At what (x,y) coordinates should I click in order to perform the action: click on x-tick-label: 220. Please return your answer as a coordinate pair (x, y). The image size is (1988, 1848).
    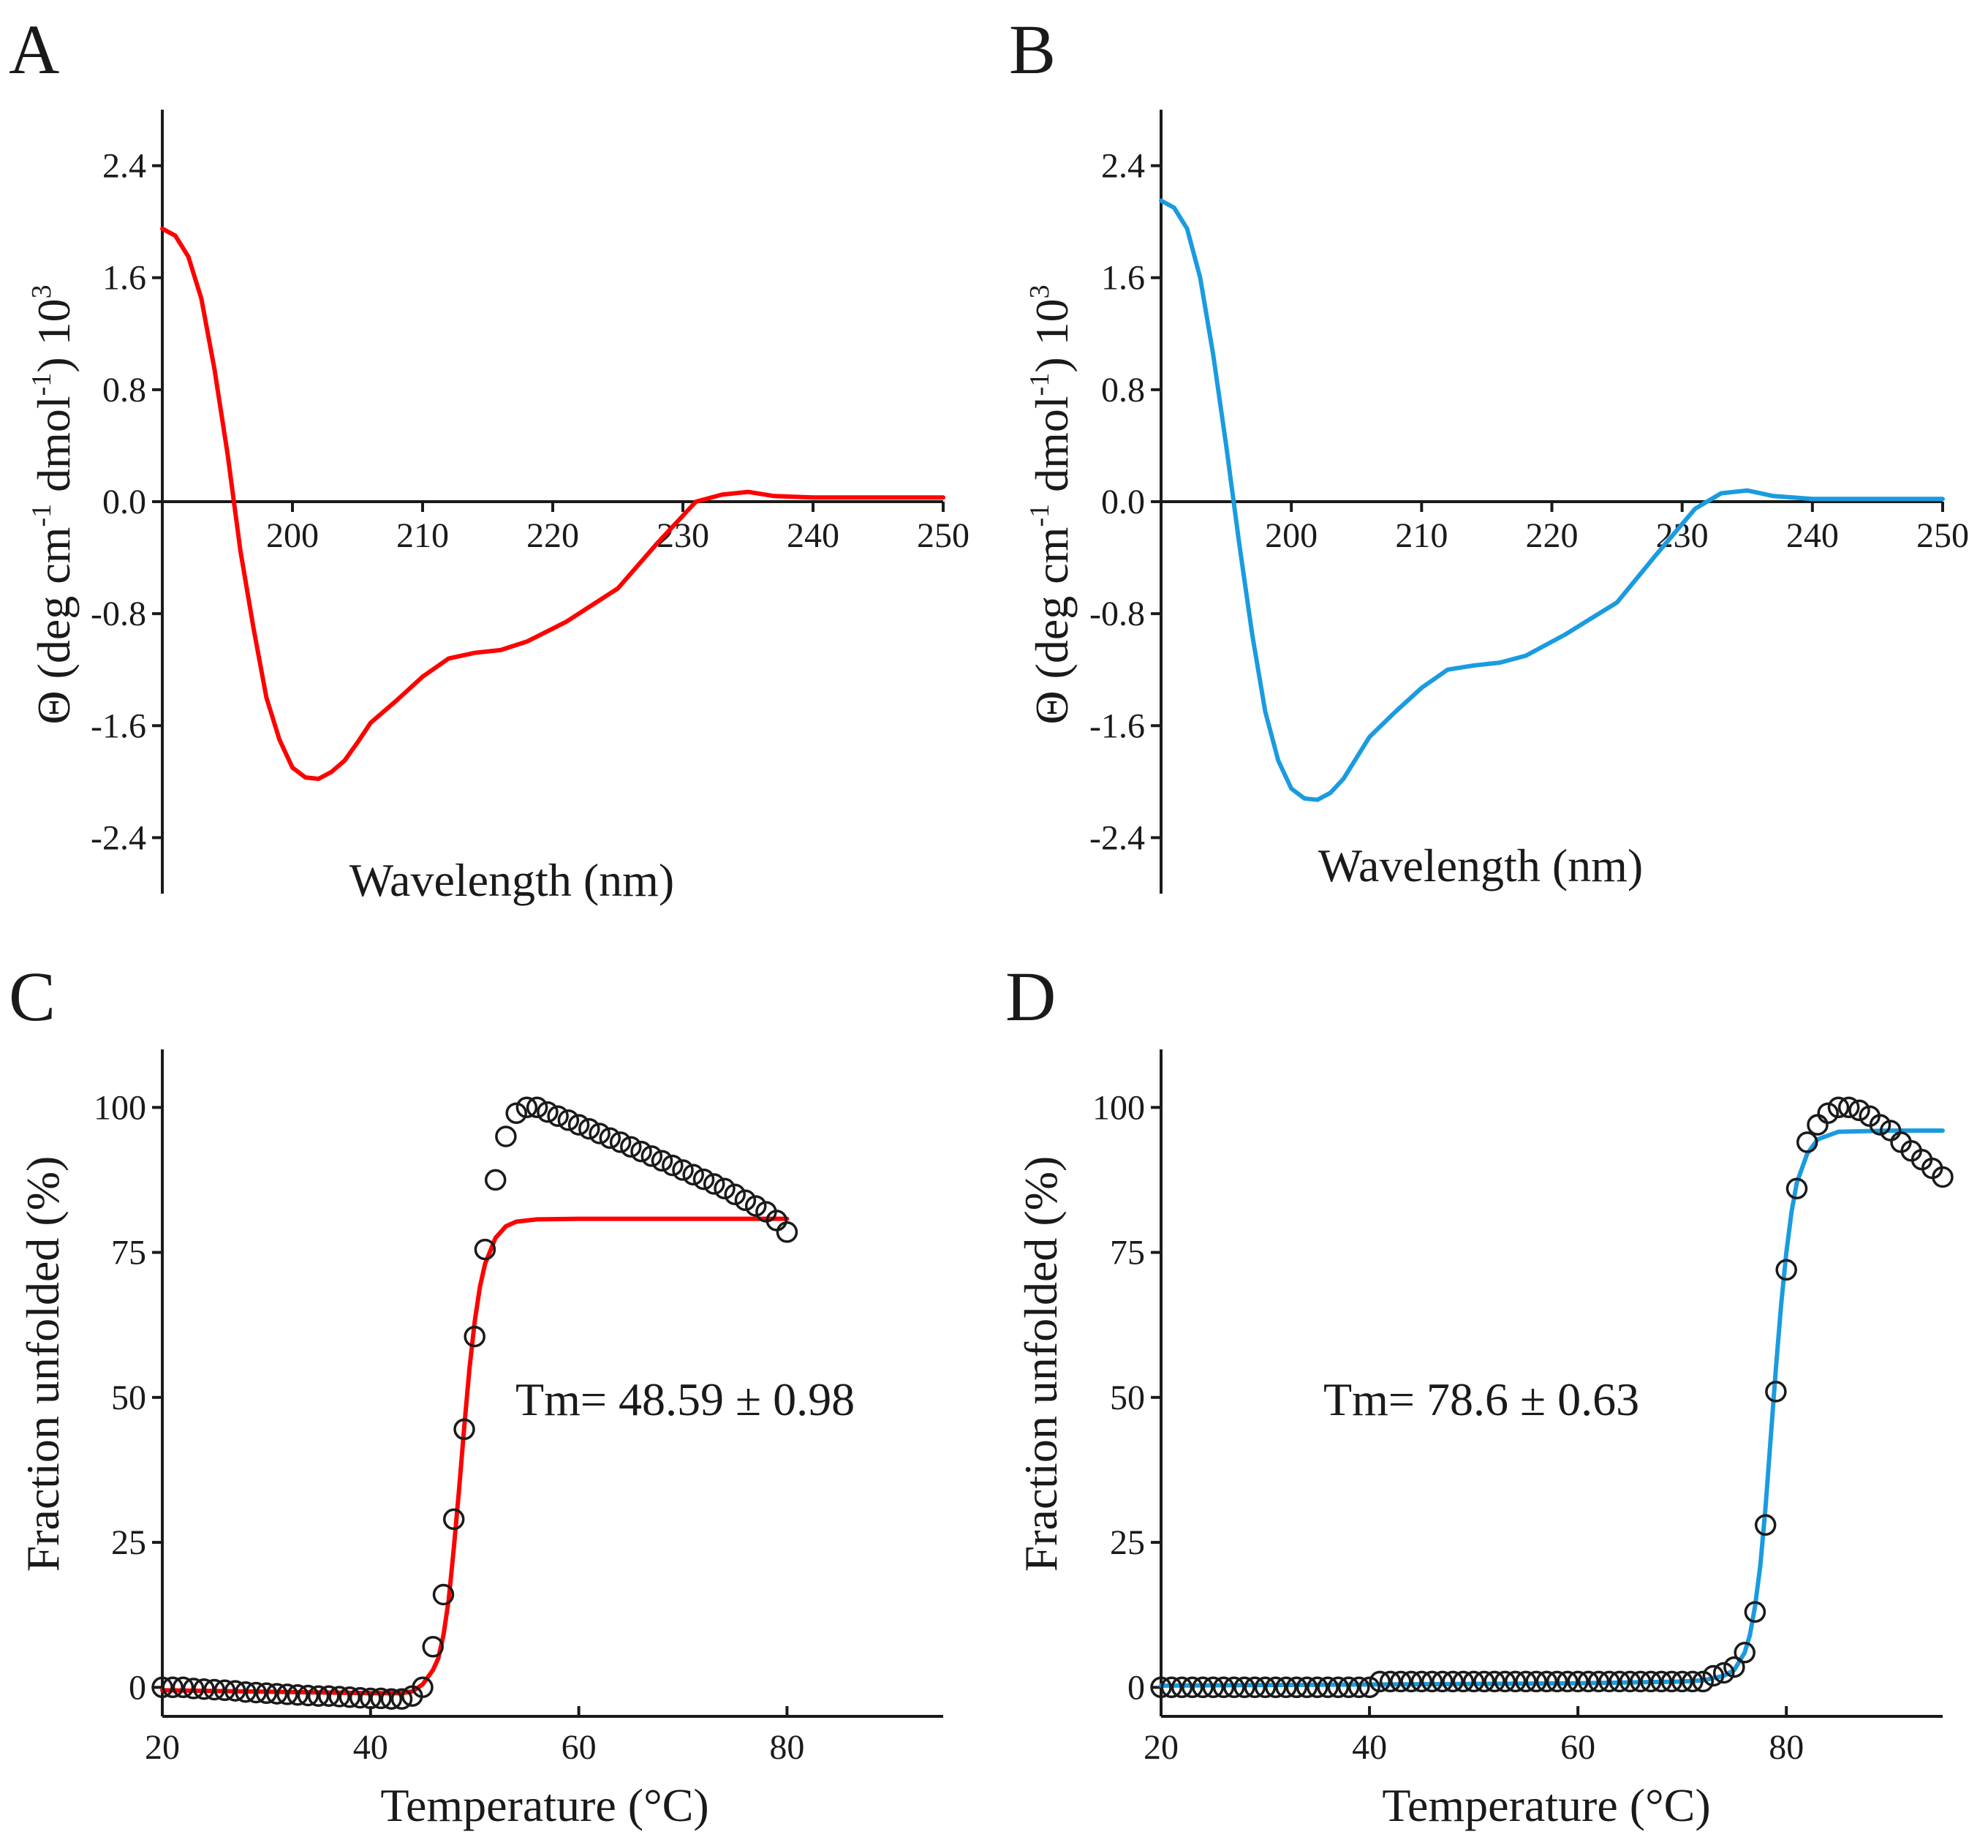
    Looking at the image, I should click on (1552, 535).